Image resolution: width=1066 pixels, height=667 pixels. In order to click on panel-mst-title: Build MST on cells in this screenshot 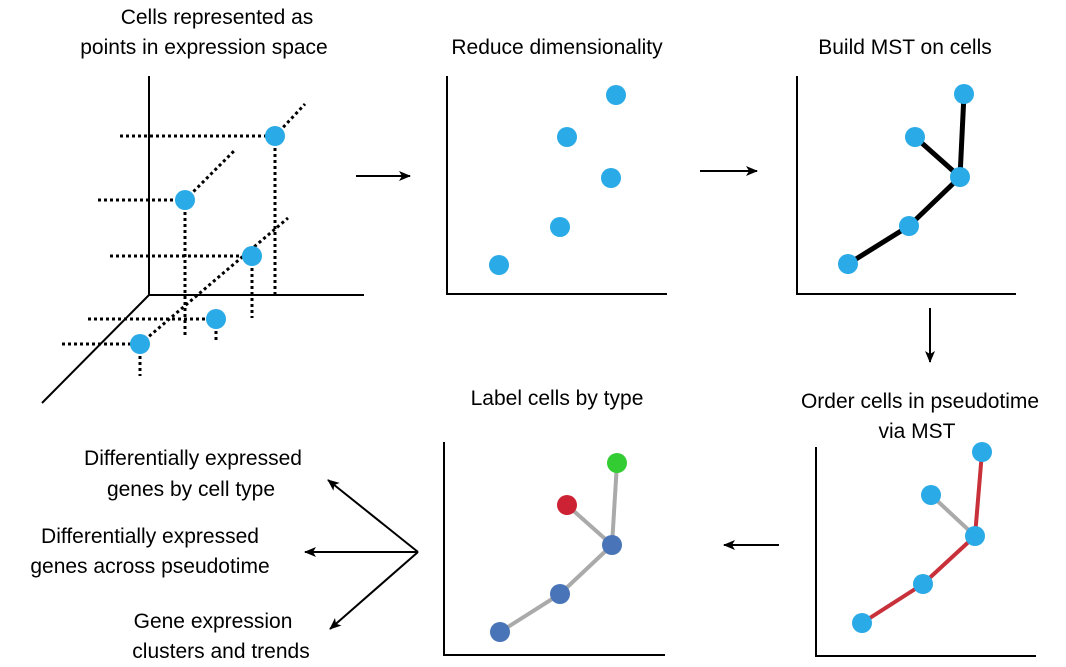, I will do `click(905, 47)`.